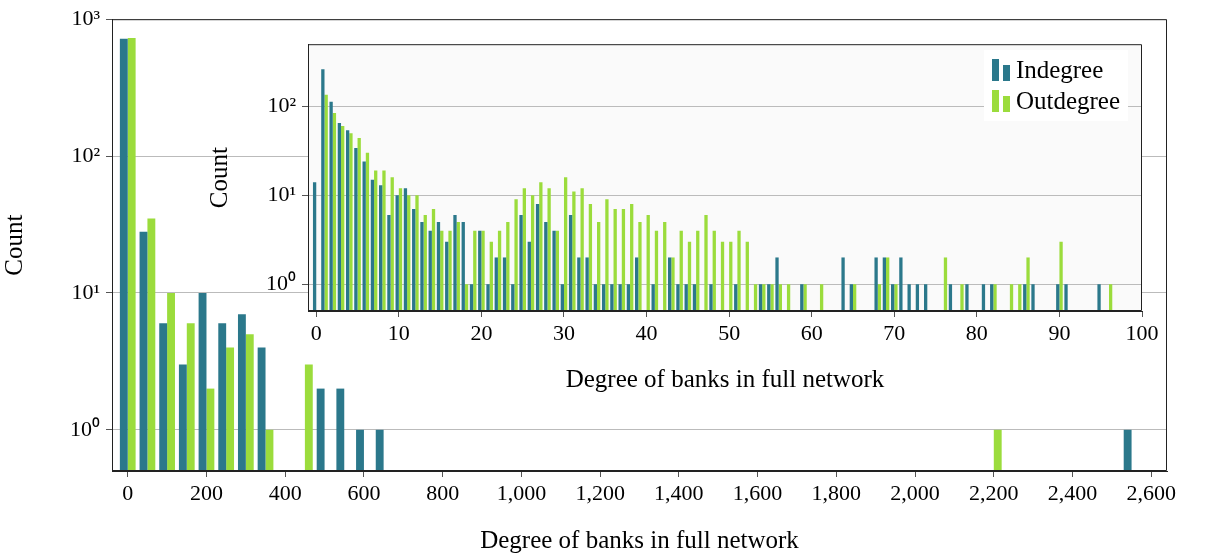 This screenshot has width=1215, height=556. Describe the element at coordinates (285, 492) in the screenshot. I see `x-tick-label: 400` at that location.